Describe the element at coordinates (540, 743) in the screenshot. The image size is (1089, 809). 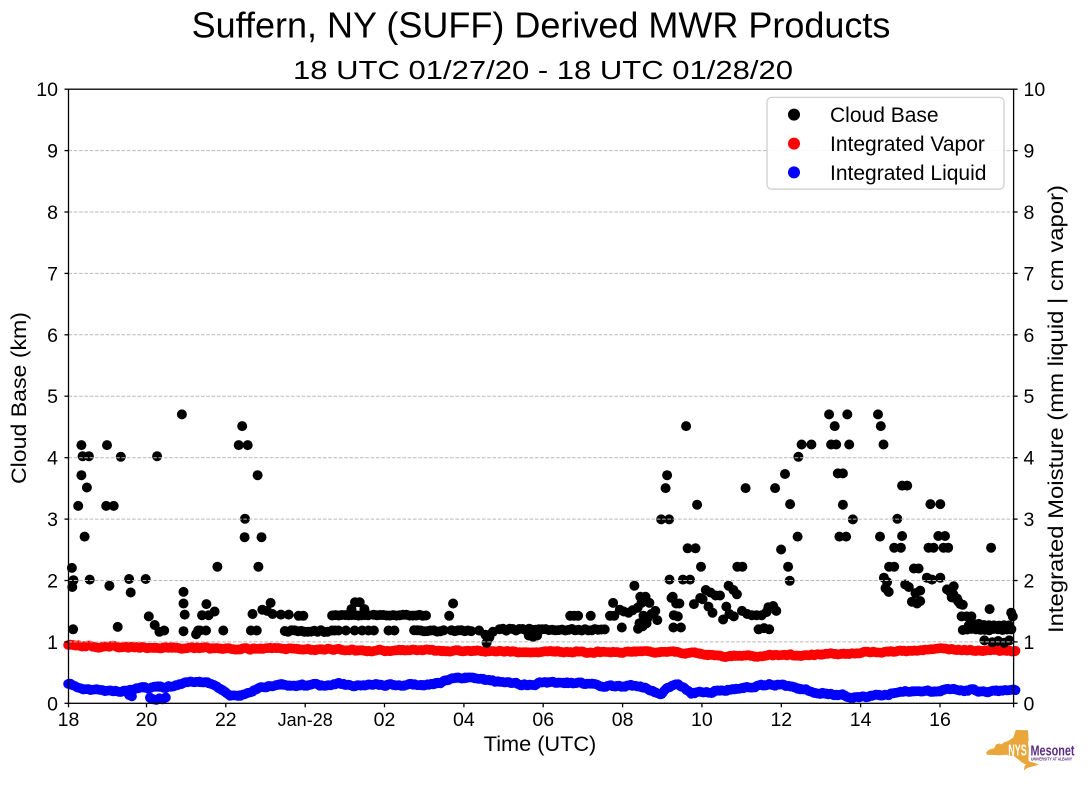
I see `svg-text: Time (UTC)` at that location.